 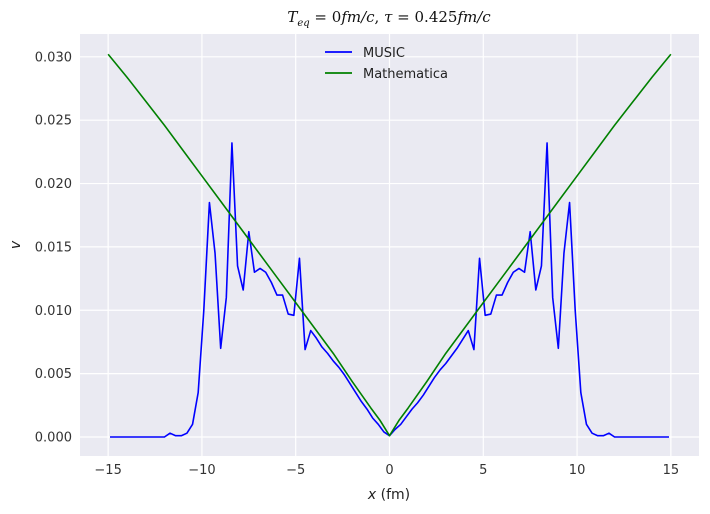 I want to click on x-tick-label: 5, so click(x=483, y=470).